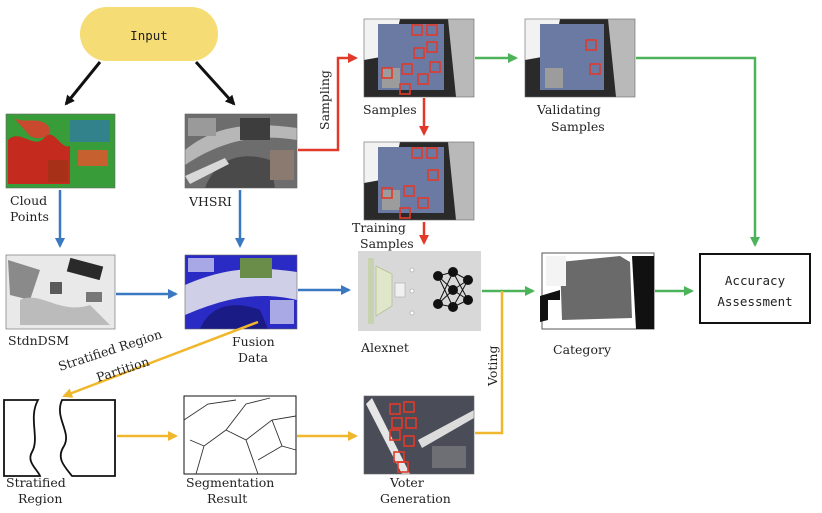 The width and height of the screenshot is (822, 513). I want to click on accuracy-assessment-box: Accuracy Assessment, so click(755, 288).